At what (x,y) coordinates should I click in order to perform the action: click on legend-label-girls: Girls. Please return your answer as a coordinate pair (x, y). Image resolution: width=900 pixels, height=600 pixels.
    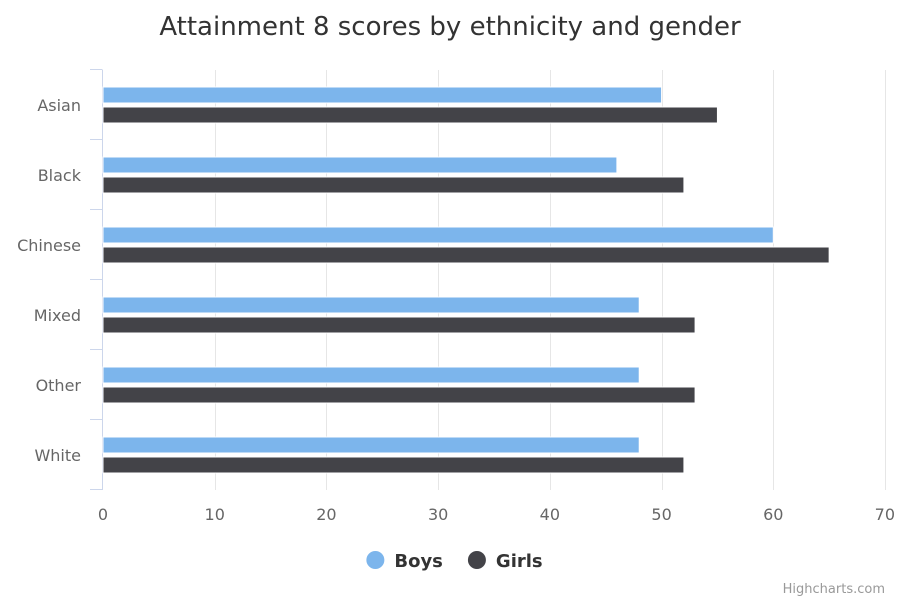
    Looking at the image, I should click on (519, 561).